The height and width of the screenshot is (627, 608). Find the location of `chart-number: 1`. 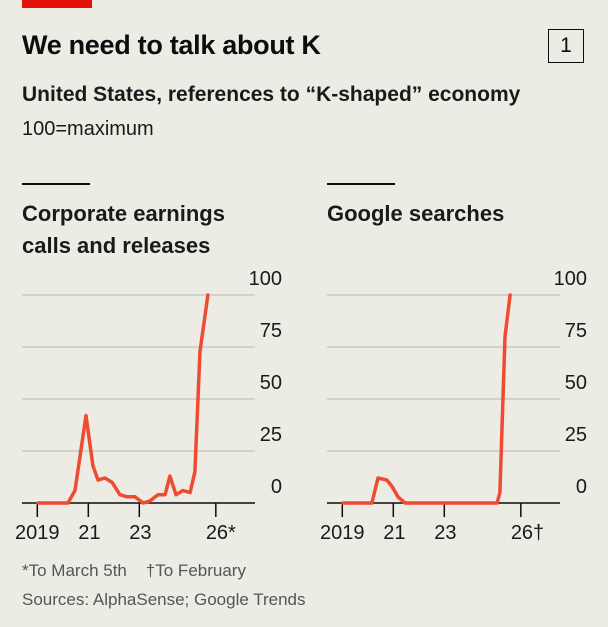

chart-number: 1 is located at coordinates (566, 46).